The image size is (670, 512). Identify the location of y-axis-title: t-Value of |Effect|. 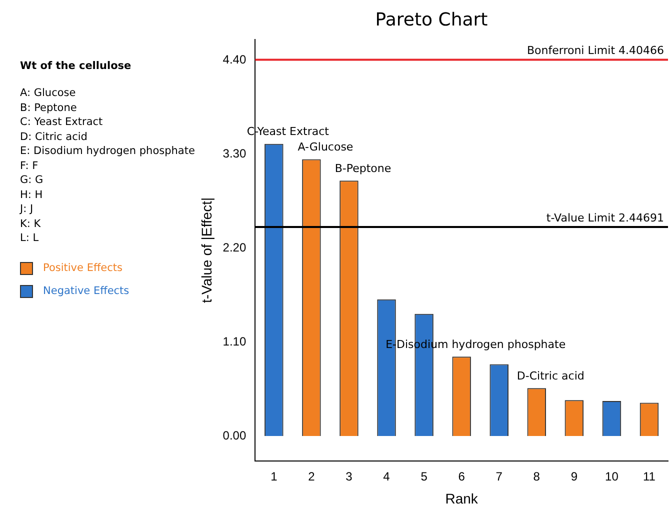
(206, 250).